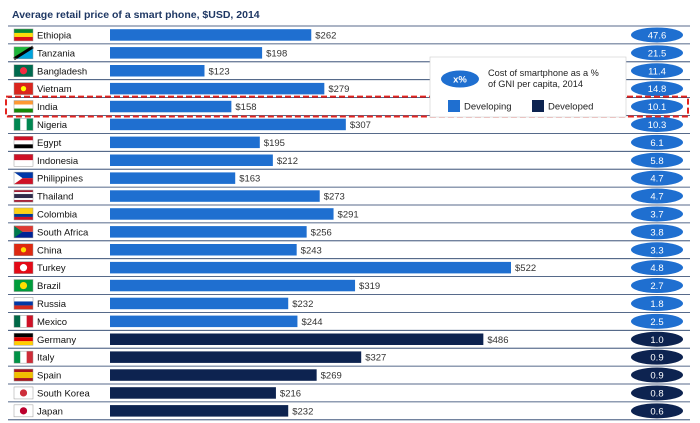 This screenshot has width=700, height=423. Describe the element at coordinates (49, 376) in the screenshot. I see `country-label-spain: Spain` at that location.